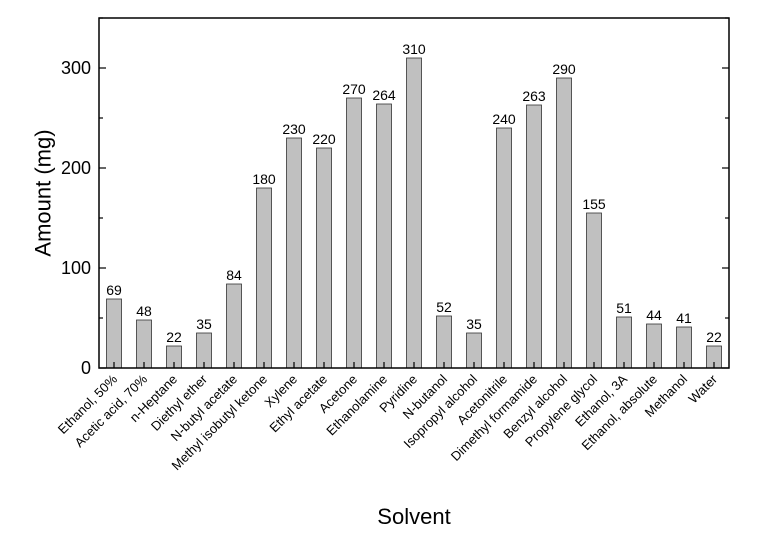  Describe the element at coordinates (324, 139) in the screenshot. I see `data-label: 220` at that location.